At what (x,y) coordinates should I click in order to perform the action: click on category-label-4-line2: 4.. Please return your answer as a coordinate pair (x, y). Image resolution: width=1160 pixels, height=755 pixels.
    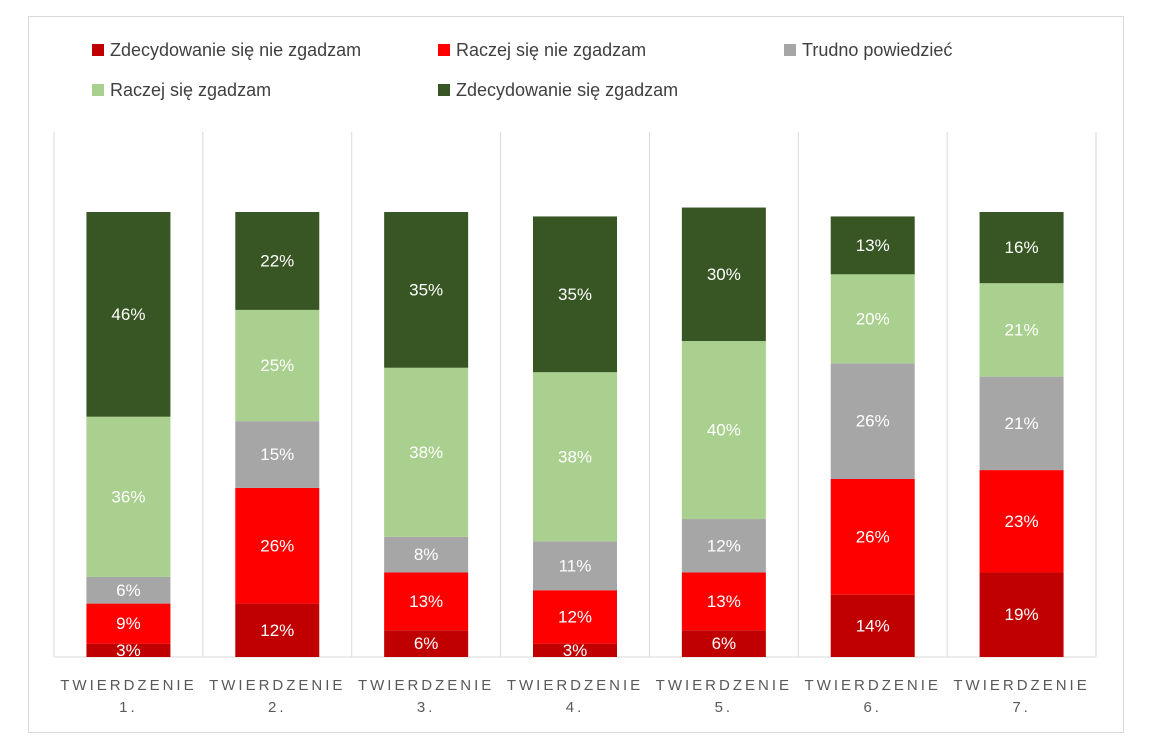
    Looking at the image, I should click on (575, 707).